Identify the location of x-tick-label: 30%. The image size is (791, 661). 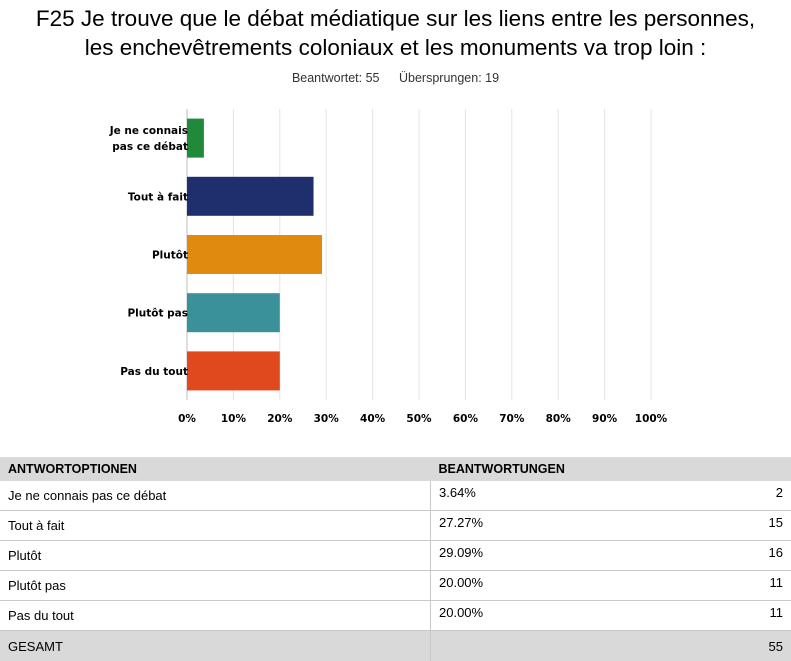
(327, 419).